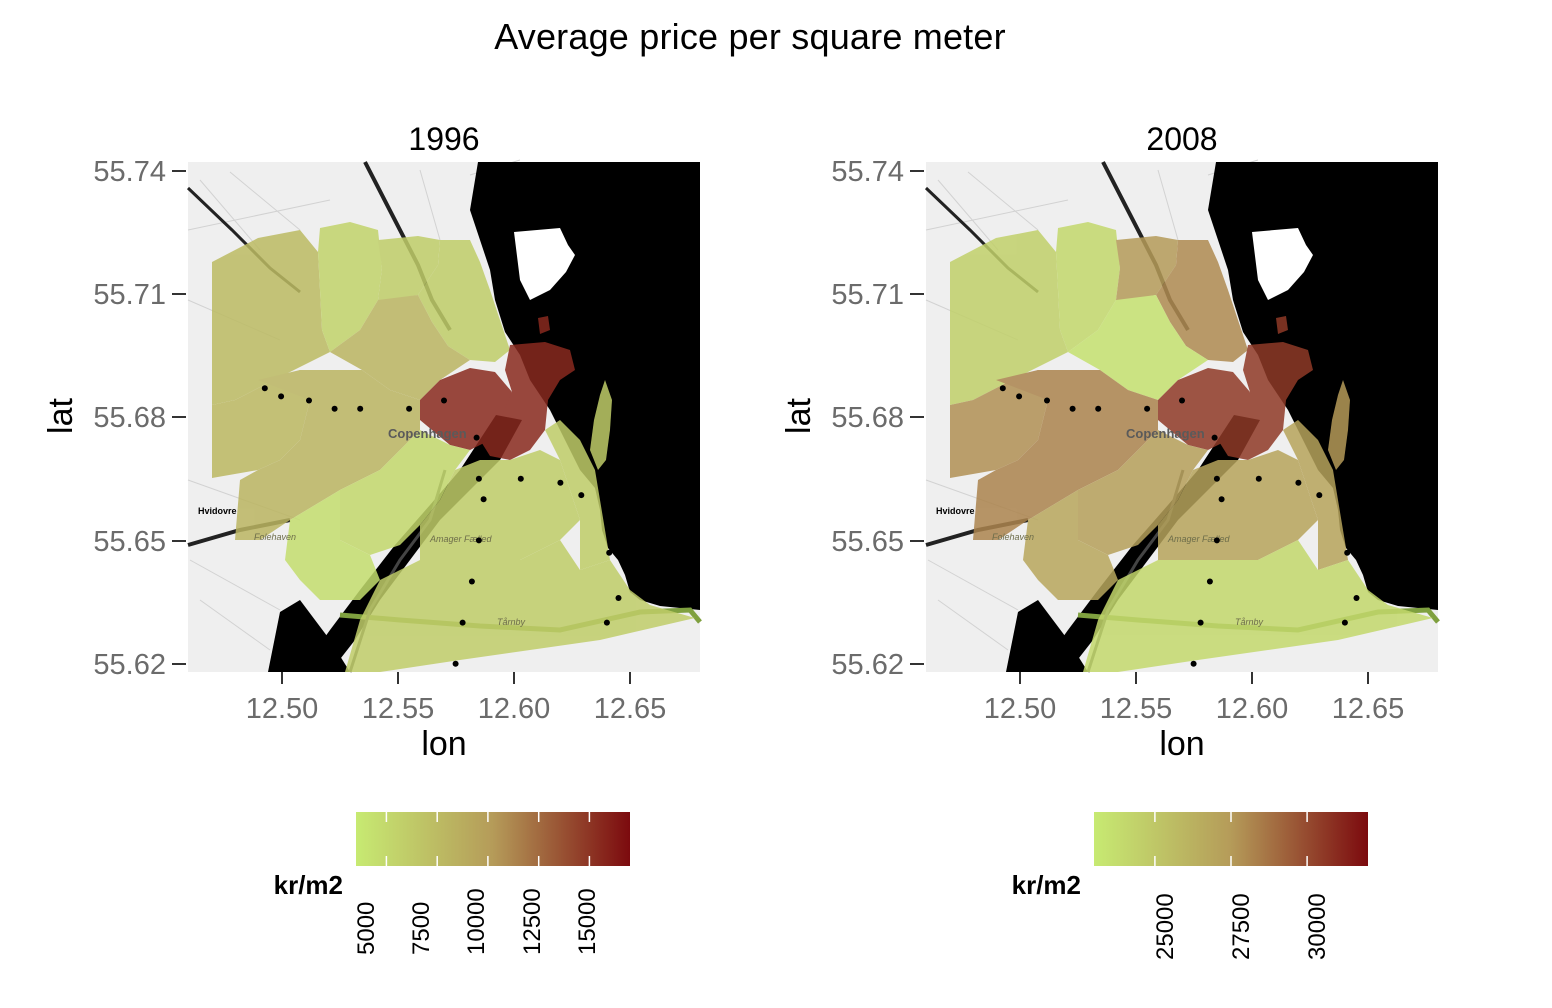 This screenshot has height=1008, width=1552. What do you see at coordinates (139, 295) in the screenshot?
I see `y-tick-55.71: 55.71` at bounding box center [139, 295].